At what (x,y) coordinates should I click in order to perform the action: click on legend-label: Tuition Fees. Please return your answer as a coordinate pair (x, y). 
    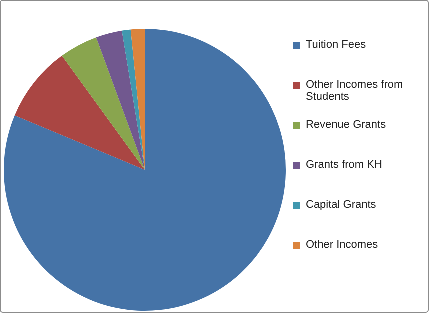
    Looking at the image, I should click on (336, 45).